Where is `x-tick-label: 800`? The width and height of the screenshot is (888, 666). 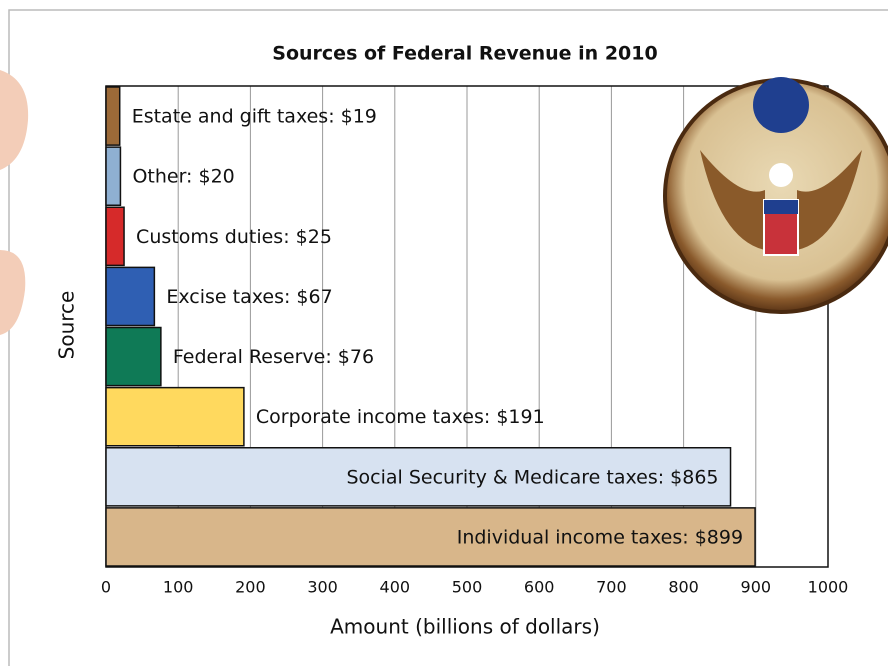
x-tick-label: 800 is located at coordinates (683, 587).